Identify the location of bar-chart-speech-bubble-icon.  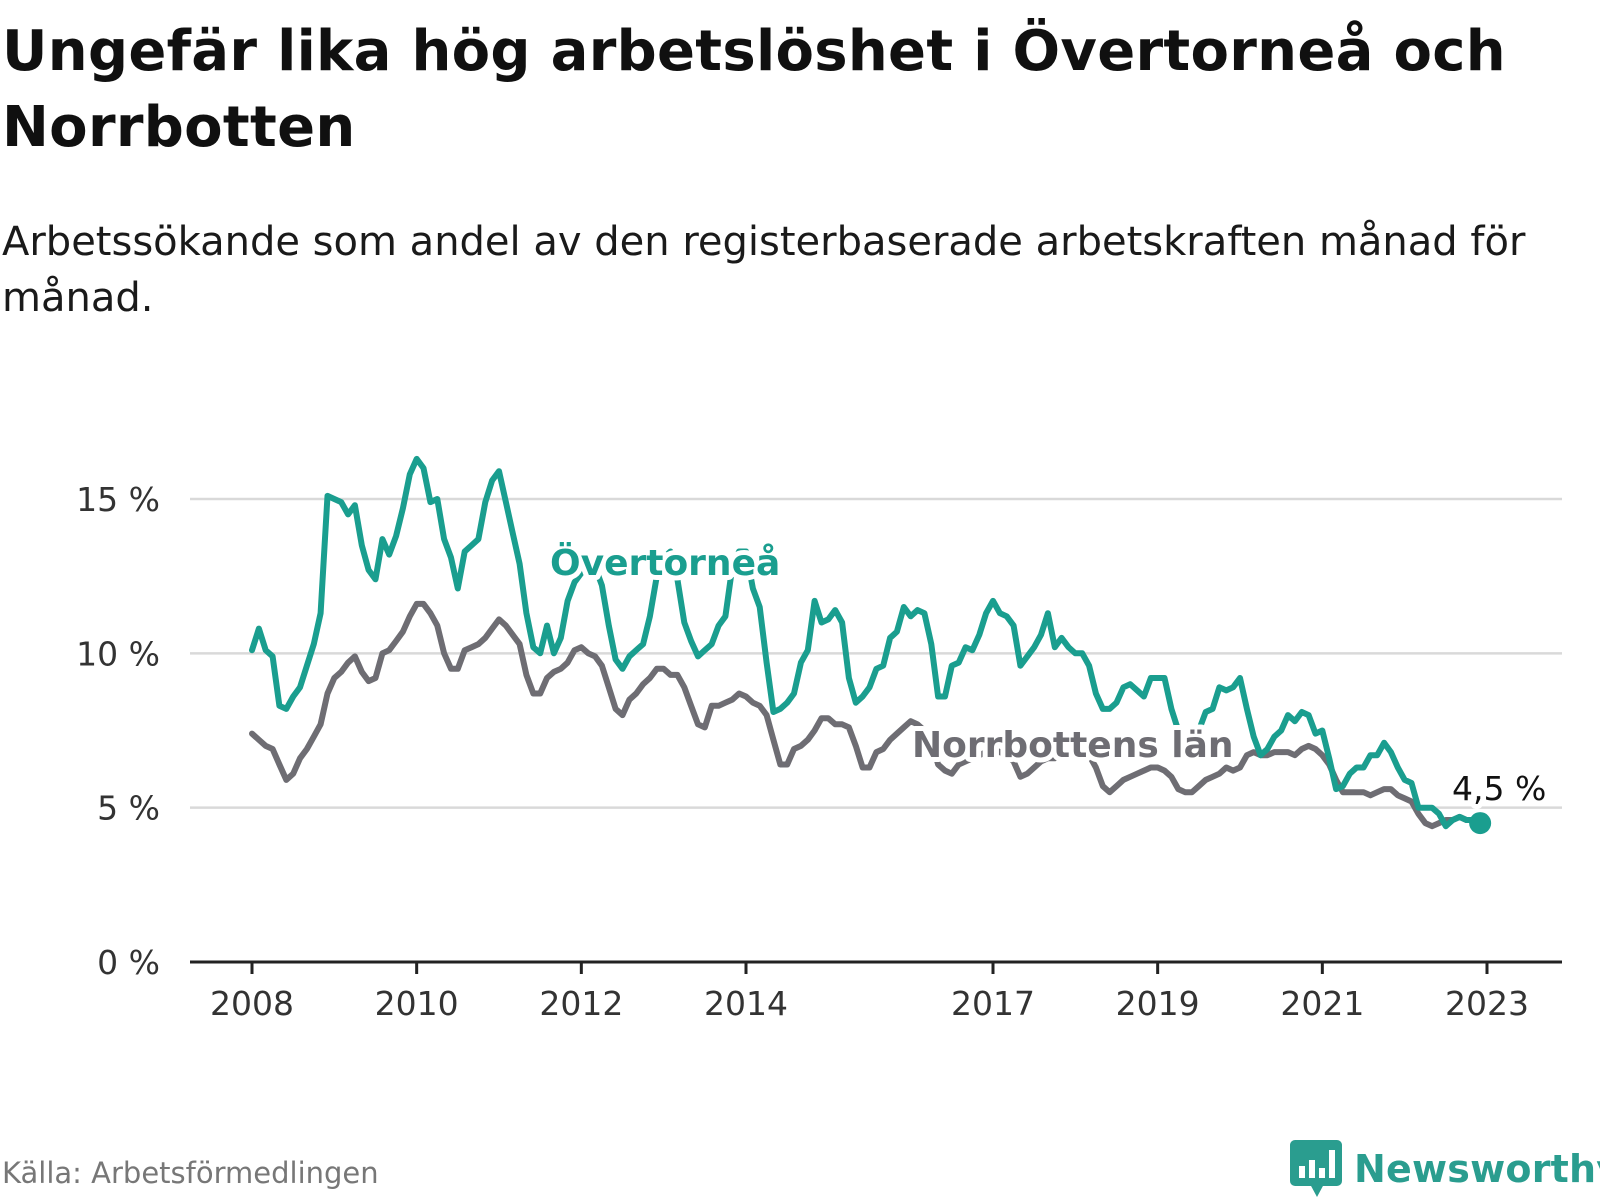
(1316, 1168).